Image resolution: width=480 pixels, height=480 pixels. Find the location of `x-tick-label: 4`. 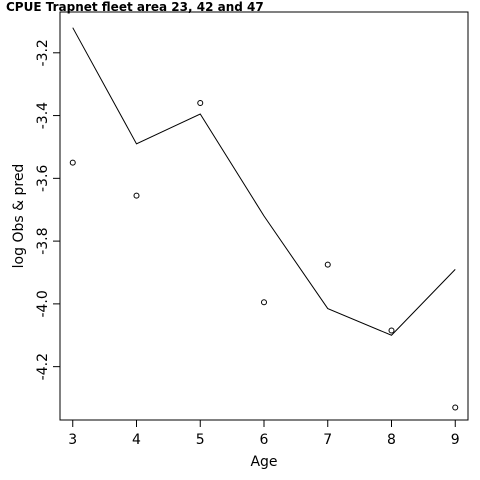

x-tick-label: 4 is located at coordinates (136, 440).